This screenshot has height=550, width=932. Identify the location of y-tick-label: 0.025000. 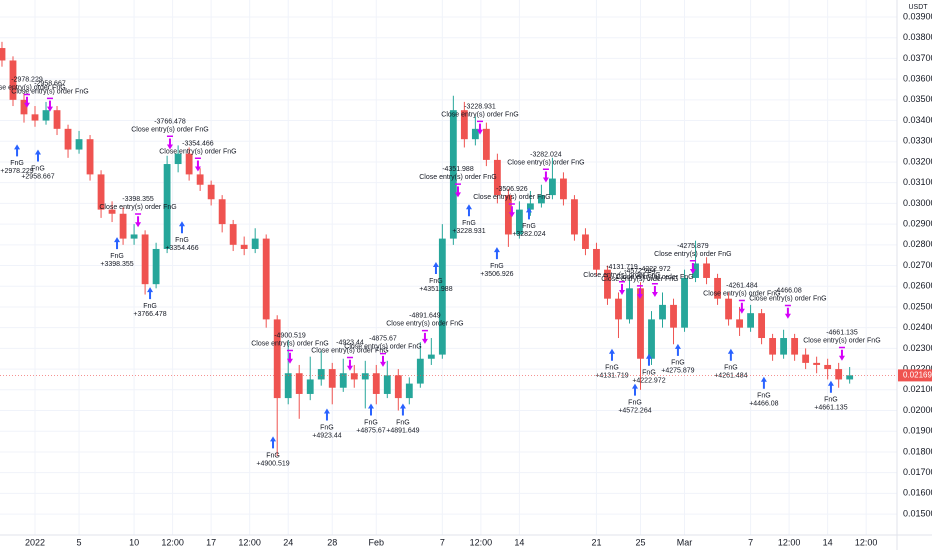
(917, 306).